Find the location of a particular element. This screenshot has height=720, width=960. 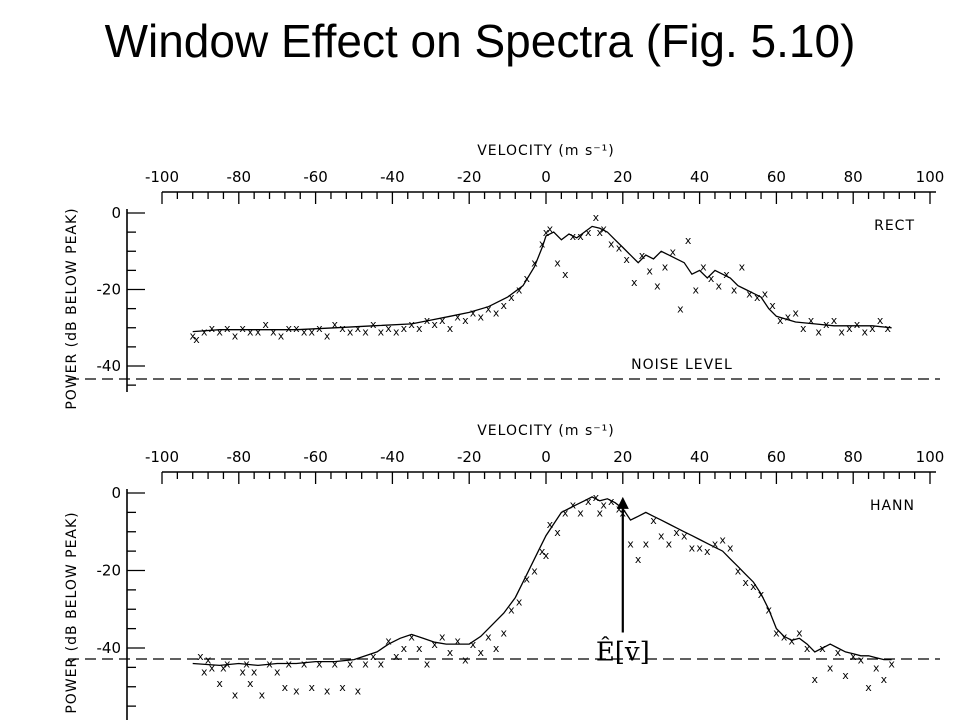

velocity-tick-label: -40 is located at coordinates (392, 457).